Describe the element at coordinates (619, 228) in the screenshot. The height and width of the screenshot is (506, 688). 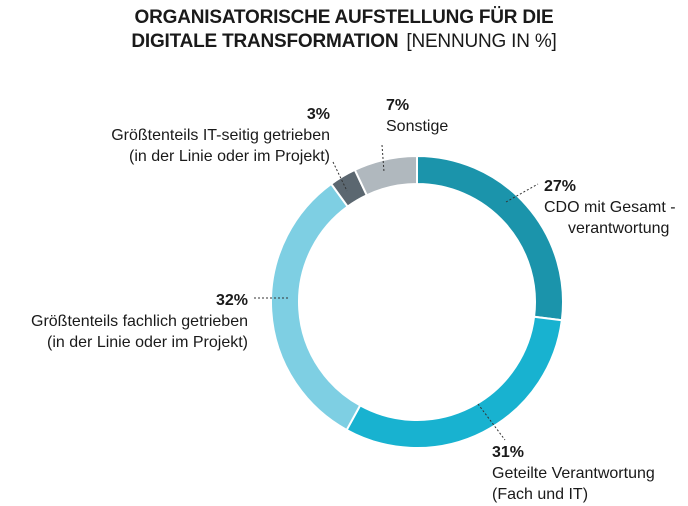
I see `label-cdo-line2: verantwortung` at that location.